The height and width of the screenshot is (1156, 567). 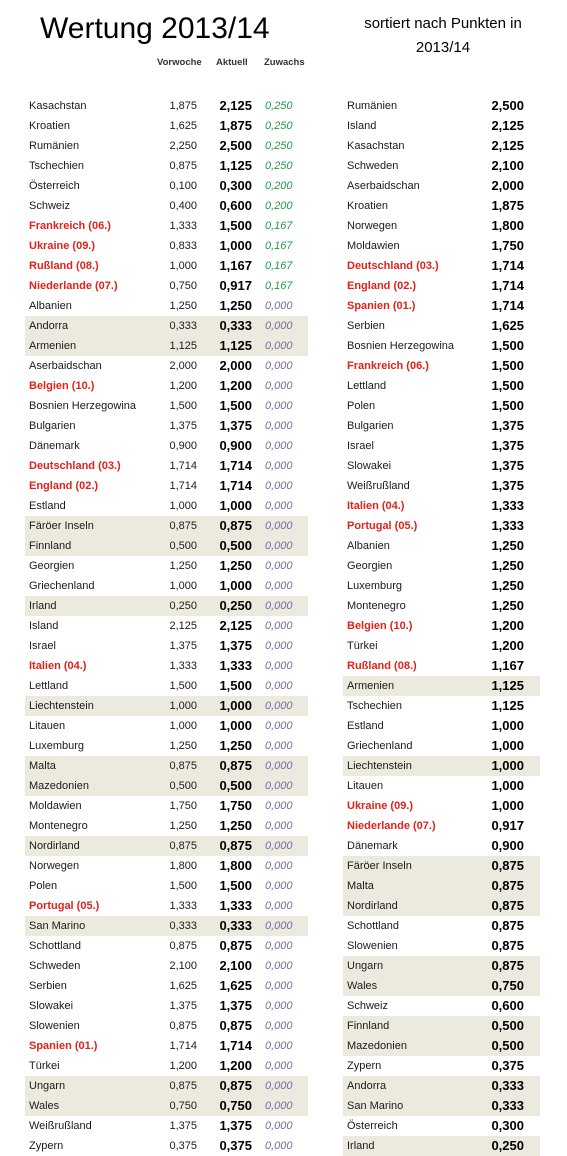 What do you see at coordinates (235, 445) in the screenshot?
I see `current-value: 0,900` at bounding box center [235, 445].